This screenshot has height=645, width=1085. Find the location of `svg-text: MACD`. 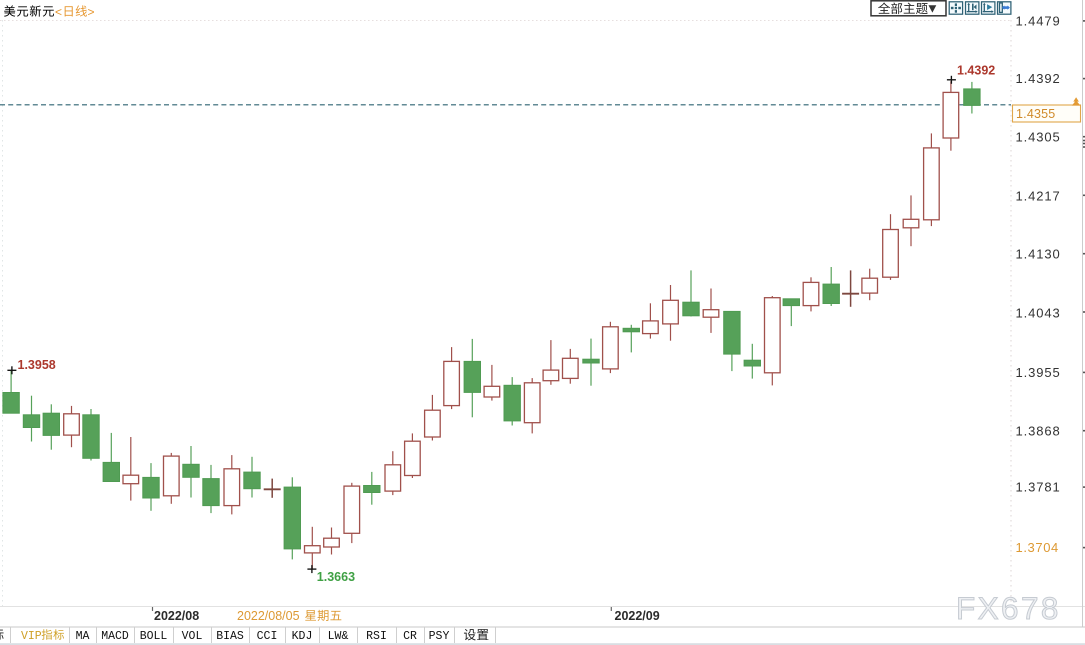

svg-text: MACD is located at coordinates (115, 636).